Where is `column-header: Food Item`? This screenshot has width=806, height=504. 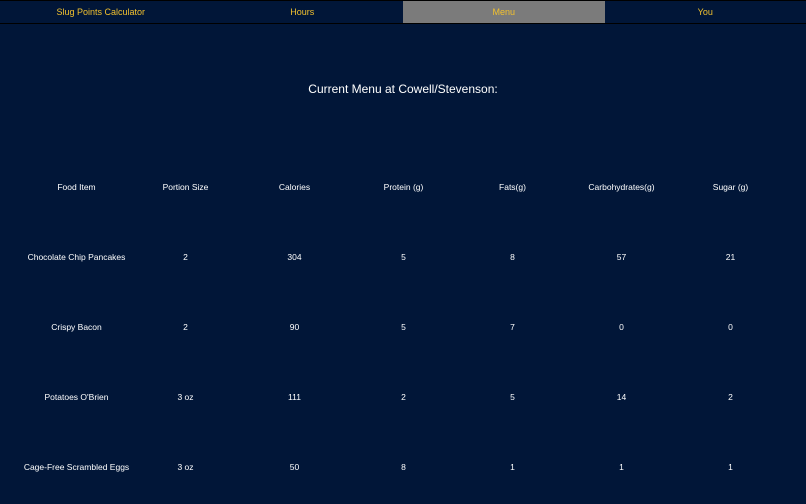
column-header: Food Item is located at coordinates (76, 187).